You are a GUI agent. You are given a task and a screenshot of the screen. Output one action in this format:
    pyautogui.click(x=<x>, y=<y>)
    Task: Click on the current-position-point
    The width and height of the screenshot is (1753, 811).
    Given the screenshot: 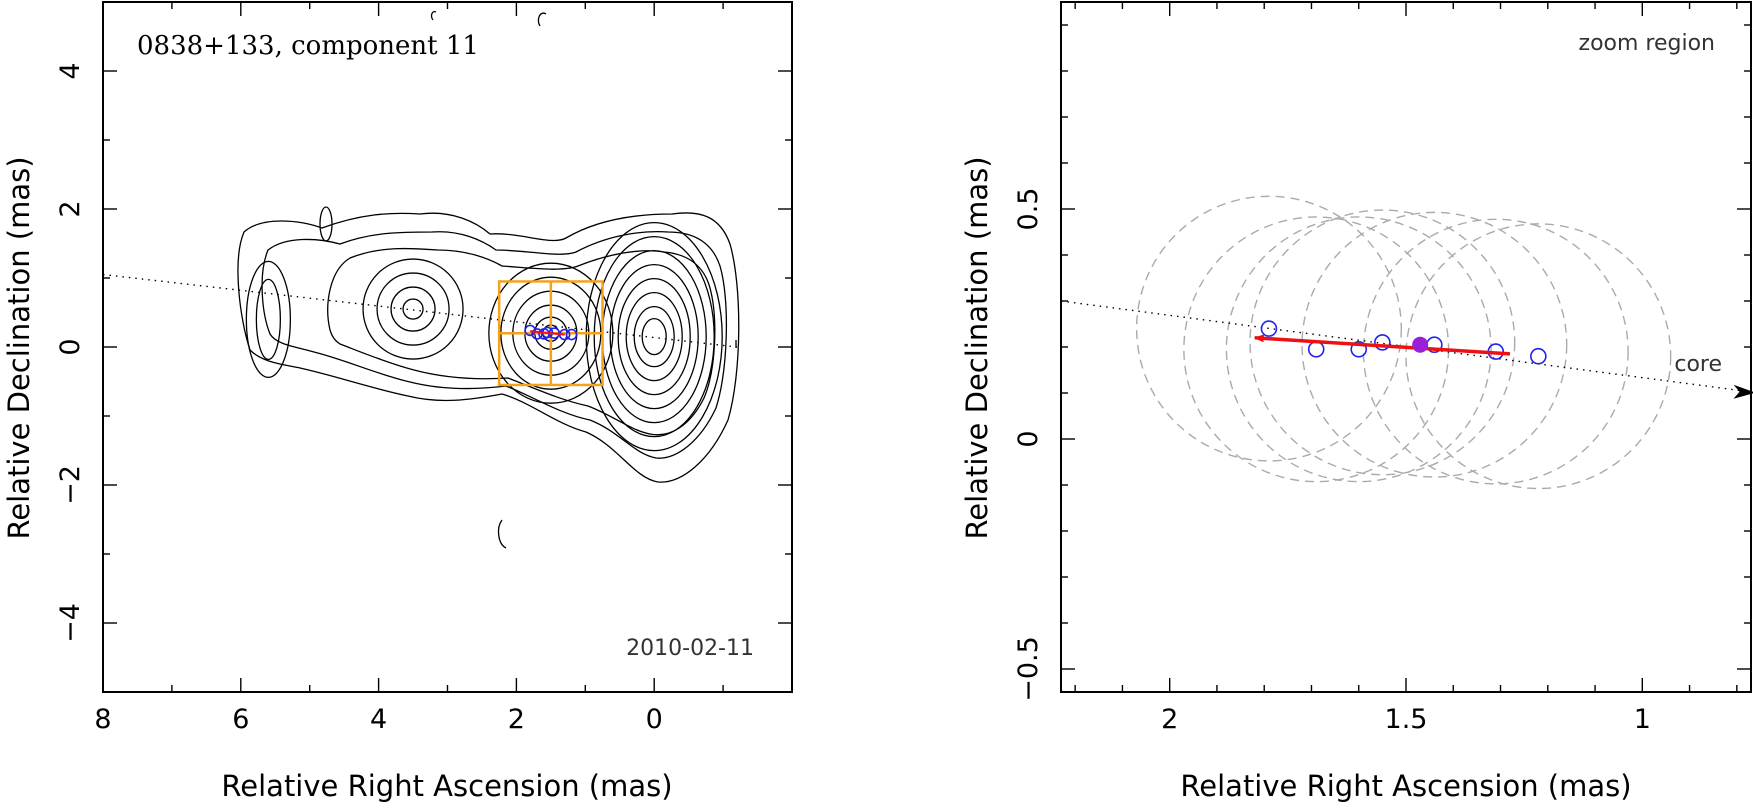 What is the action you would take?
    pyautogui.click(x=1420, y=344)
    